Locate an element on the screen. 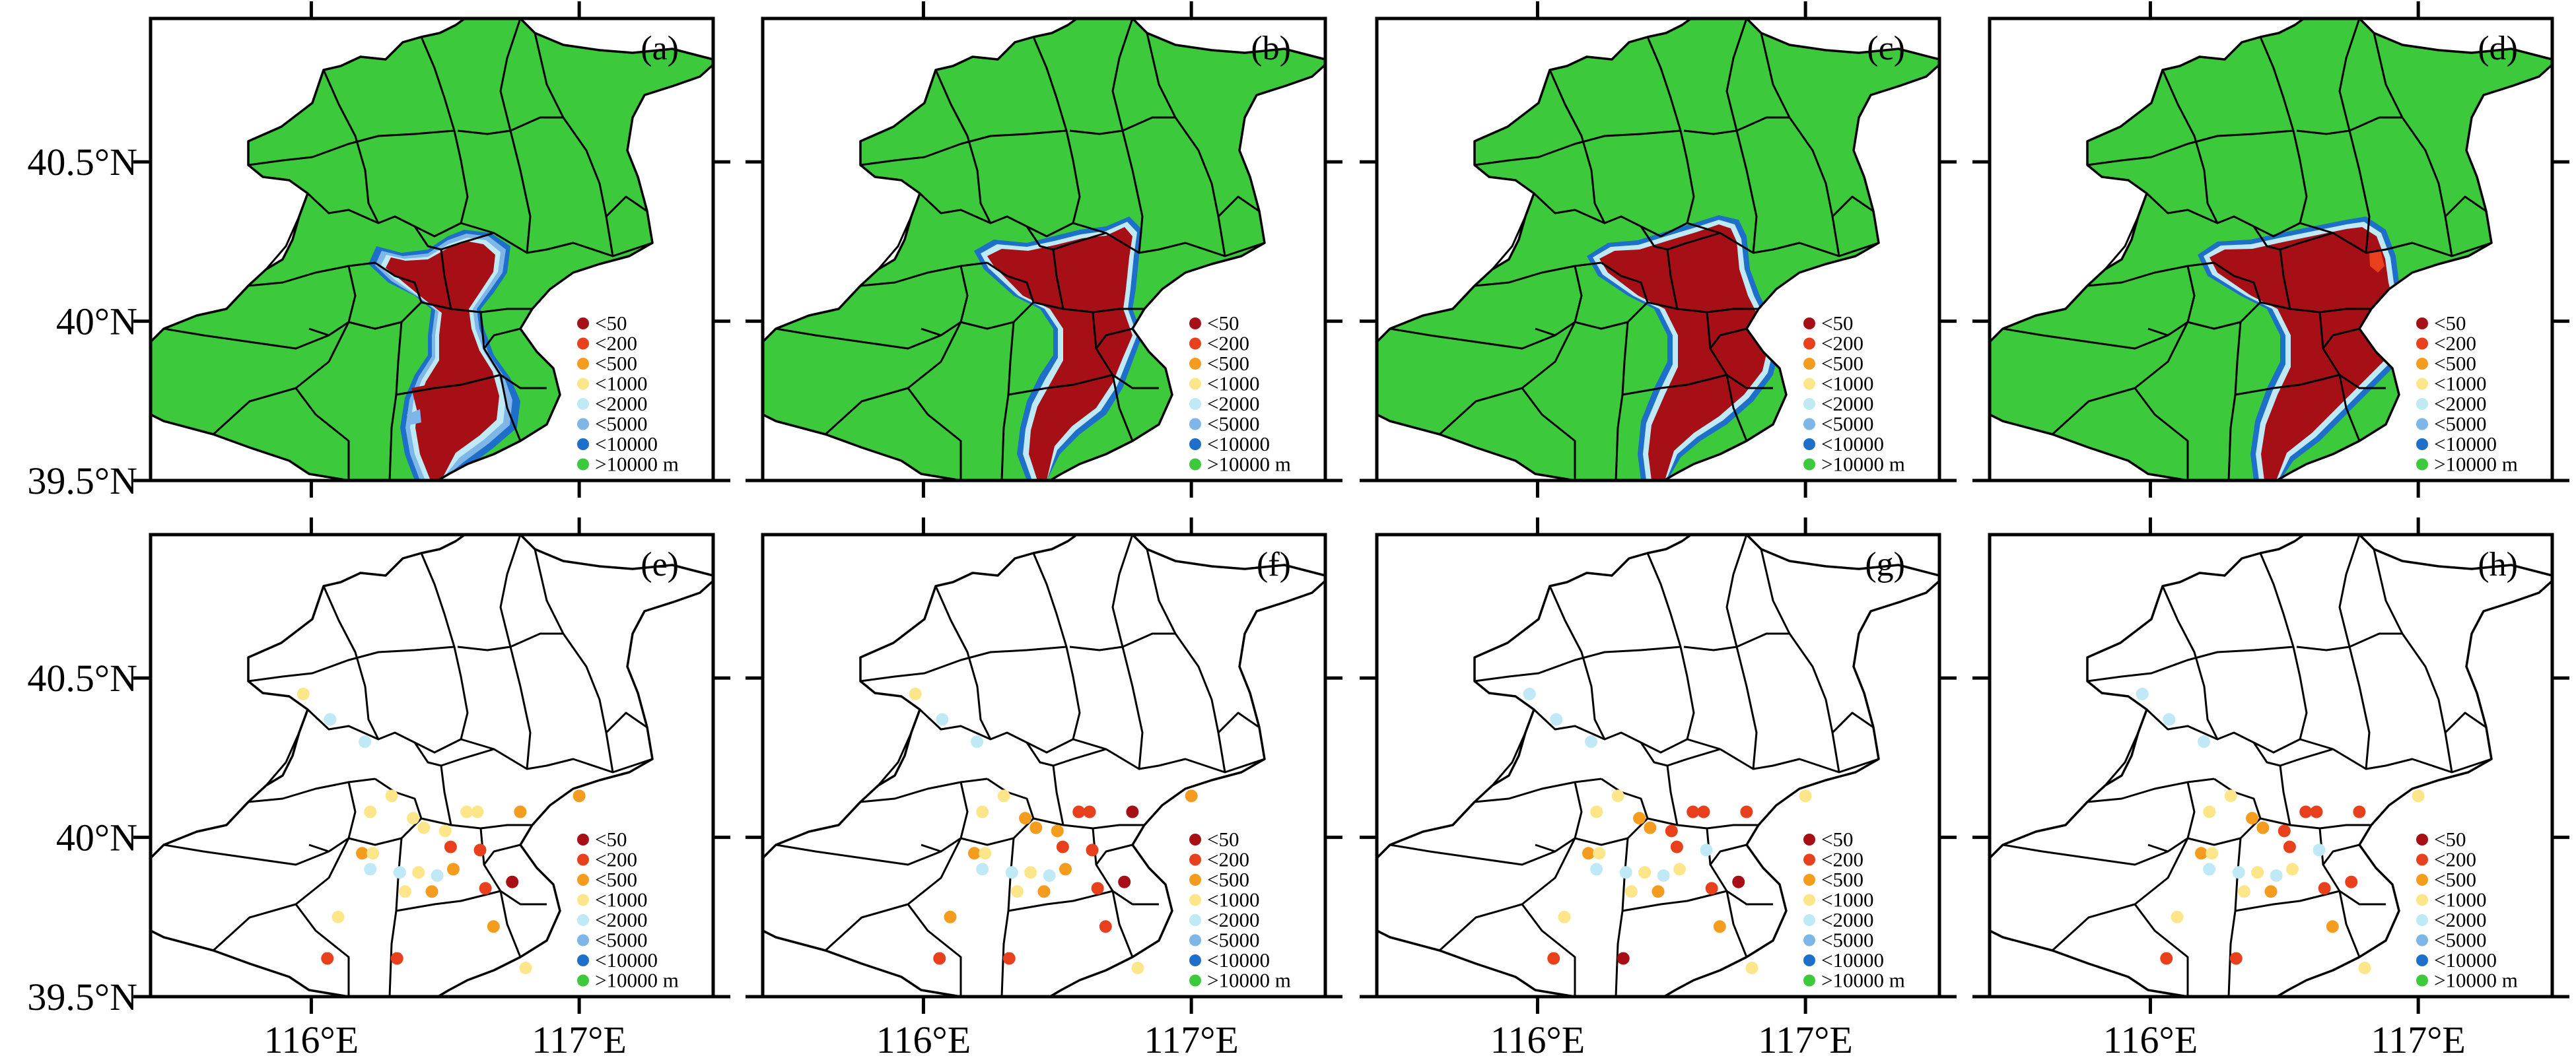 The height and width of the screenshot is (1062, 2576). legend-label: <2000 is located at coordinates (621, 919).